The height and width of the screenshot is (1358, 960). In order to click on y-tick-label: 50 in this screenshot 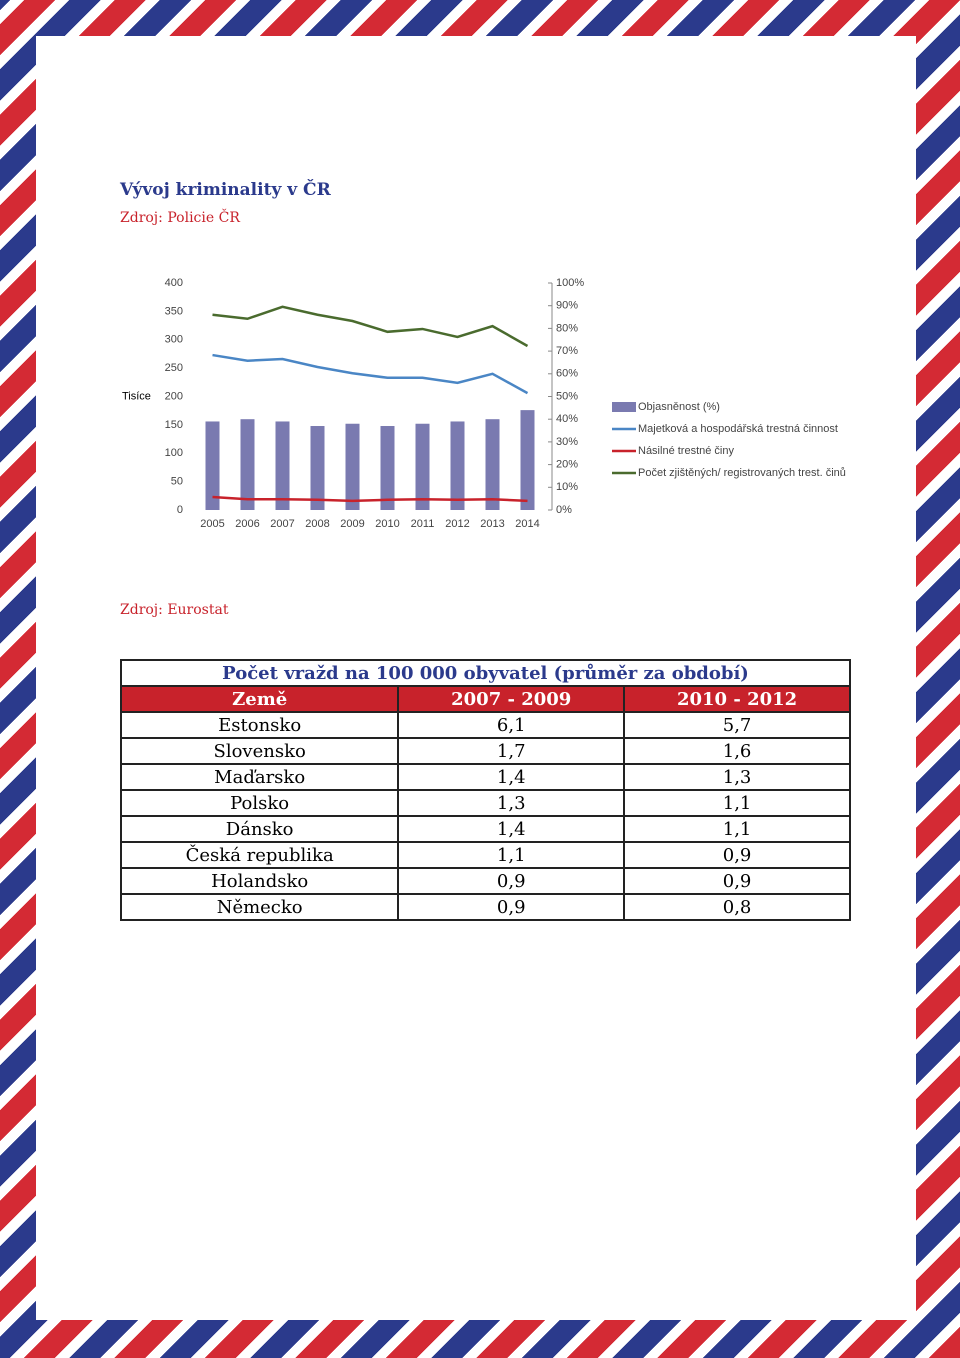, I will do `click(177, 482)`.